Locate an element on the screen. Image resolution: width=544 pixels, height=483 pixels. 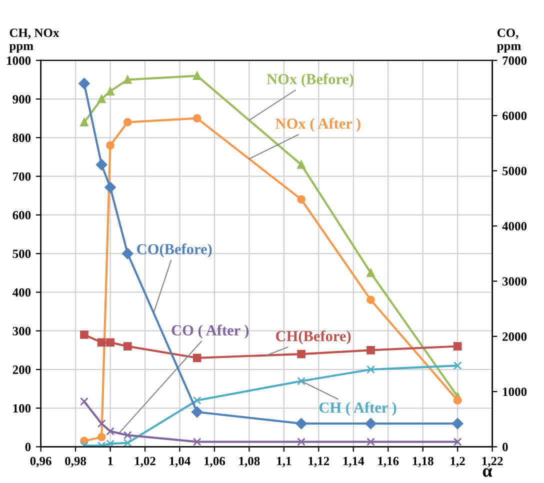
y2-axis-title: CO, ppm is located at coordinates (508, 40).